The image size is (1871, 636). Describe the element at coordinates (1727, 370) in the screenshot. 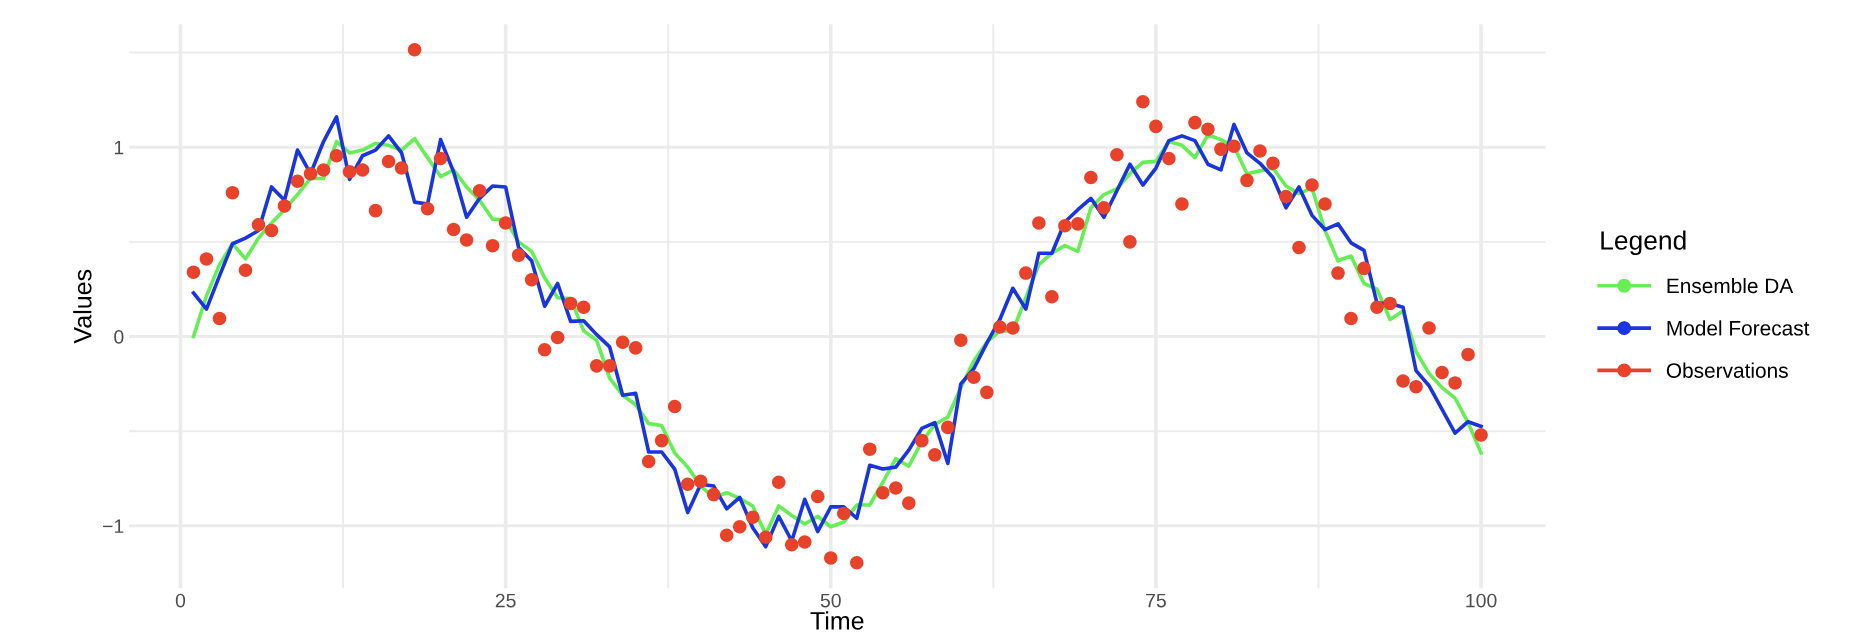

I see `legend-label: Observations` at that location.